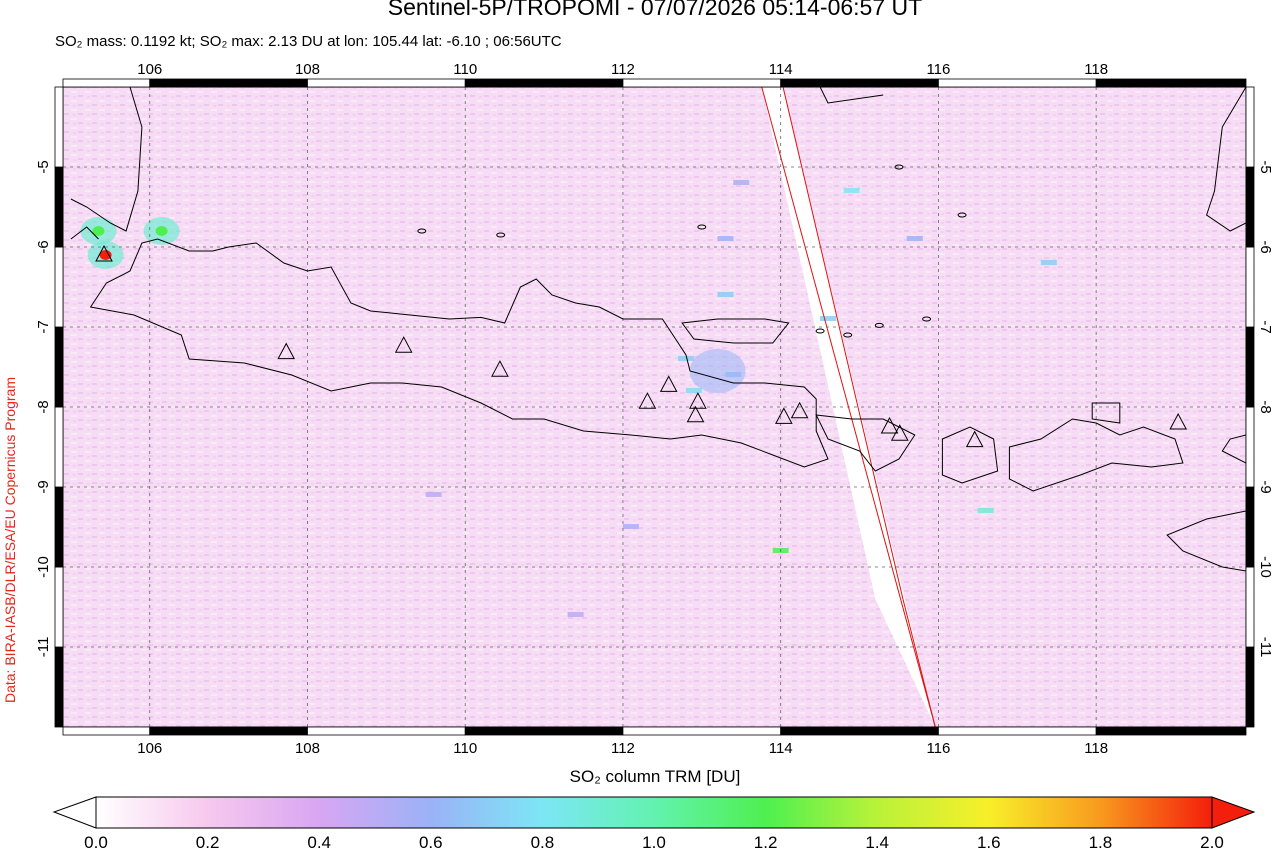  What do you see at coordinates (851, 95) in the screenshot?
I see `coastline-borneo-south` at bounding box center [851, 95].